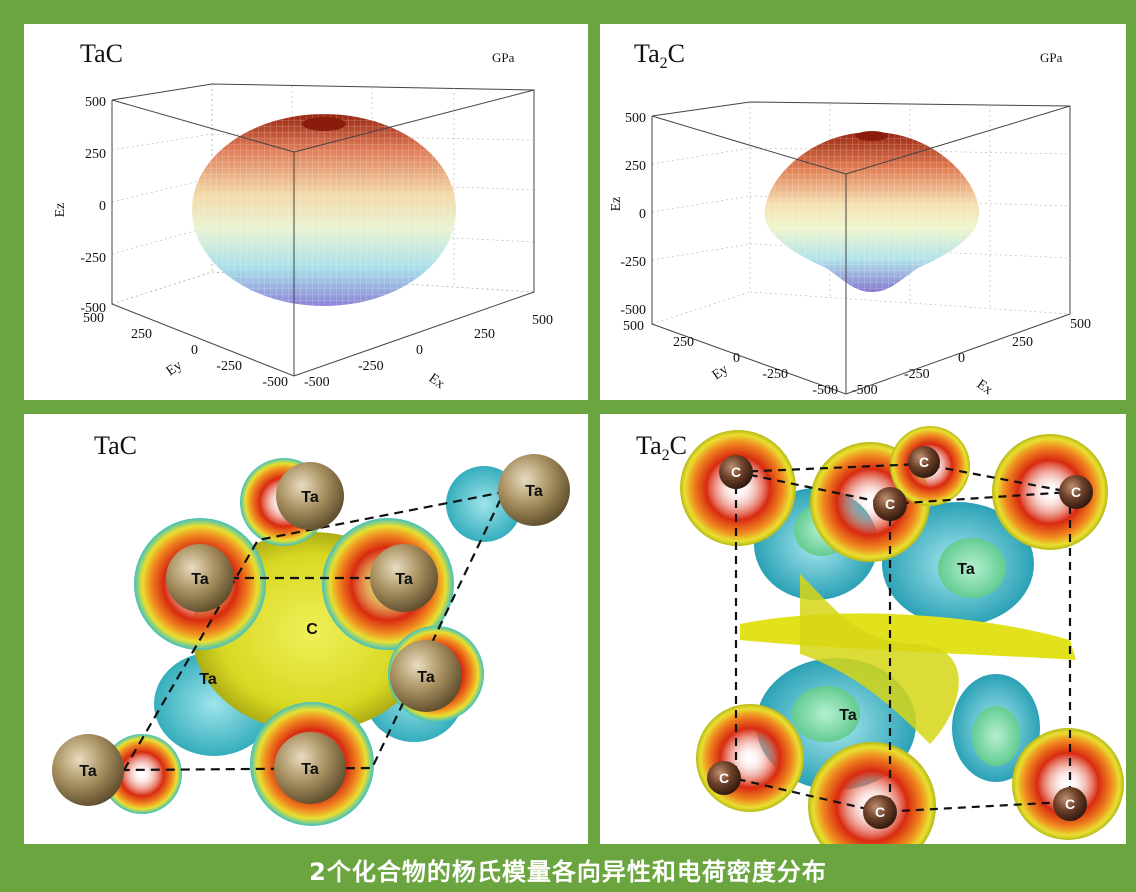  Describe the element at coordinates (661, 447) in the screenshot. I see `panel-title: Ta2C` at that location.